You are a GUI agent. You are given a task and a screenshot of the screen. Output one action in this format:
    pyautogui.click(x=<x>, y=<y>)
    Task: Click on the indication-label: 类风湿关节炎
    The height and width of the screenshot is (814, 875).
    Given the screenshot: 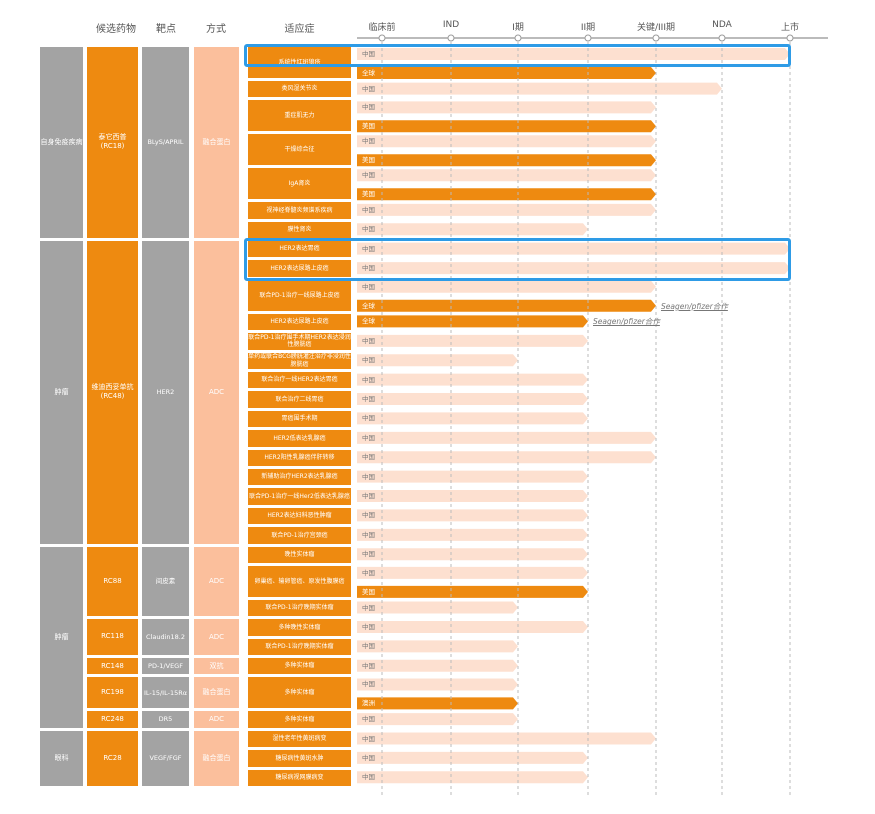 What is the action you would take?
    pyautogui.click(x=299, y=89)
    